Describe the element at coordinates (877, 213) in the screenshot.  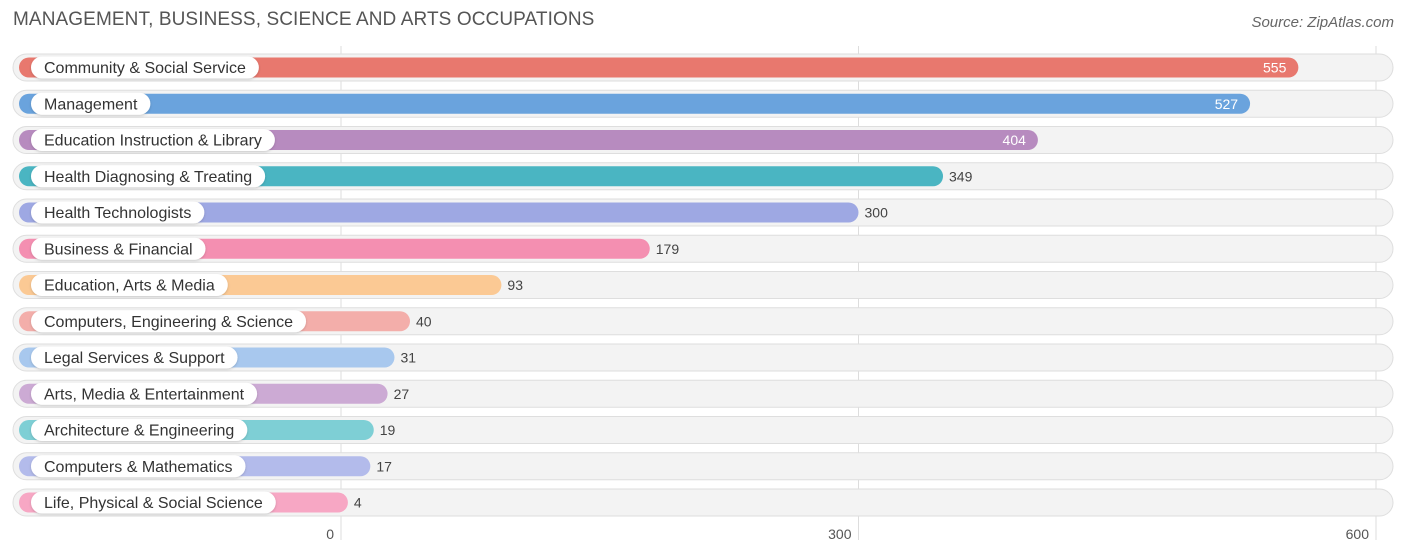
I see `value-label: 300` at that location.